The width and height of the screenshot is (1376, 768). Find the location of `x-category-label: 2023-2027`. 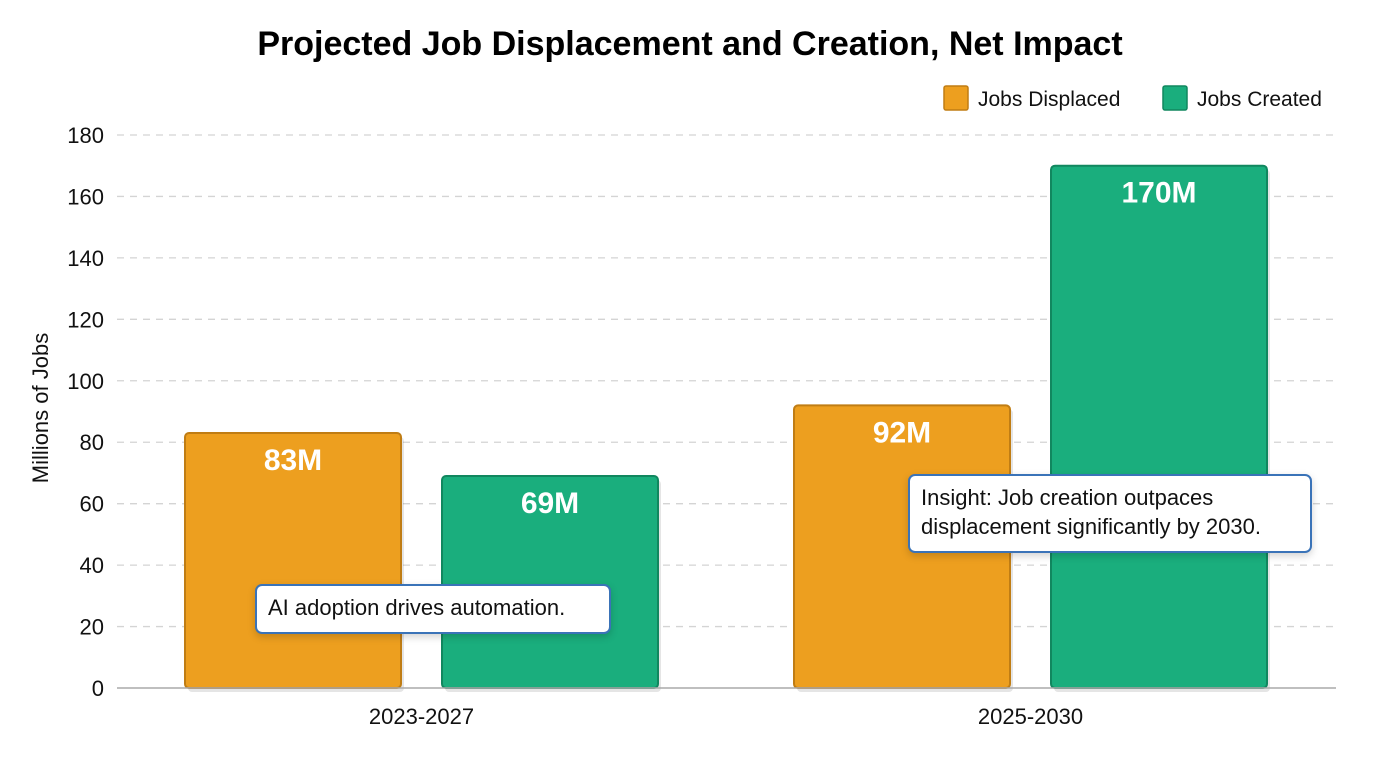

x-category-label: 2023-2027 is located at coordinates (421, 716).